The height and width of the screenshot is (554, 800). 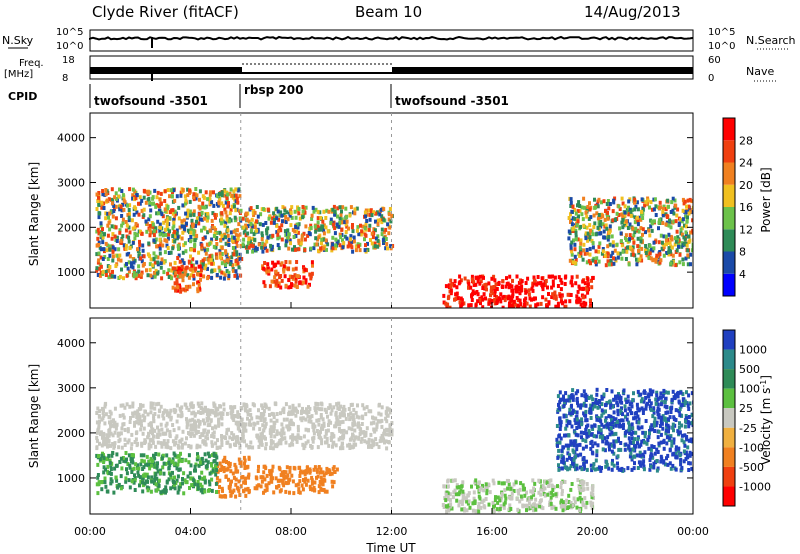 What do you see at coordinates (31, 63) in the screenshot?
I see `freq-label: Freq.` at bounding box center [31, 63].